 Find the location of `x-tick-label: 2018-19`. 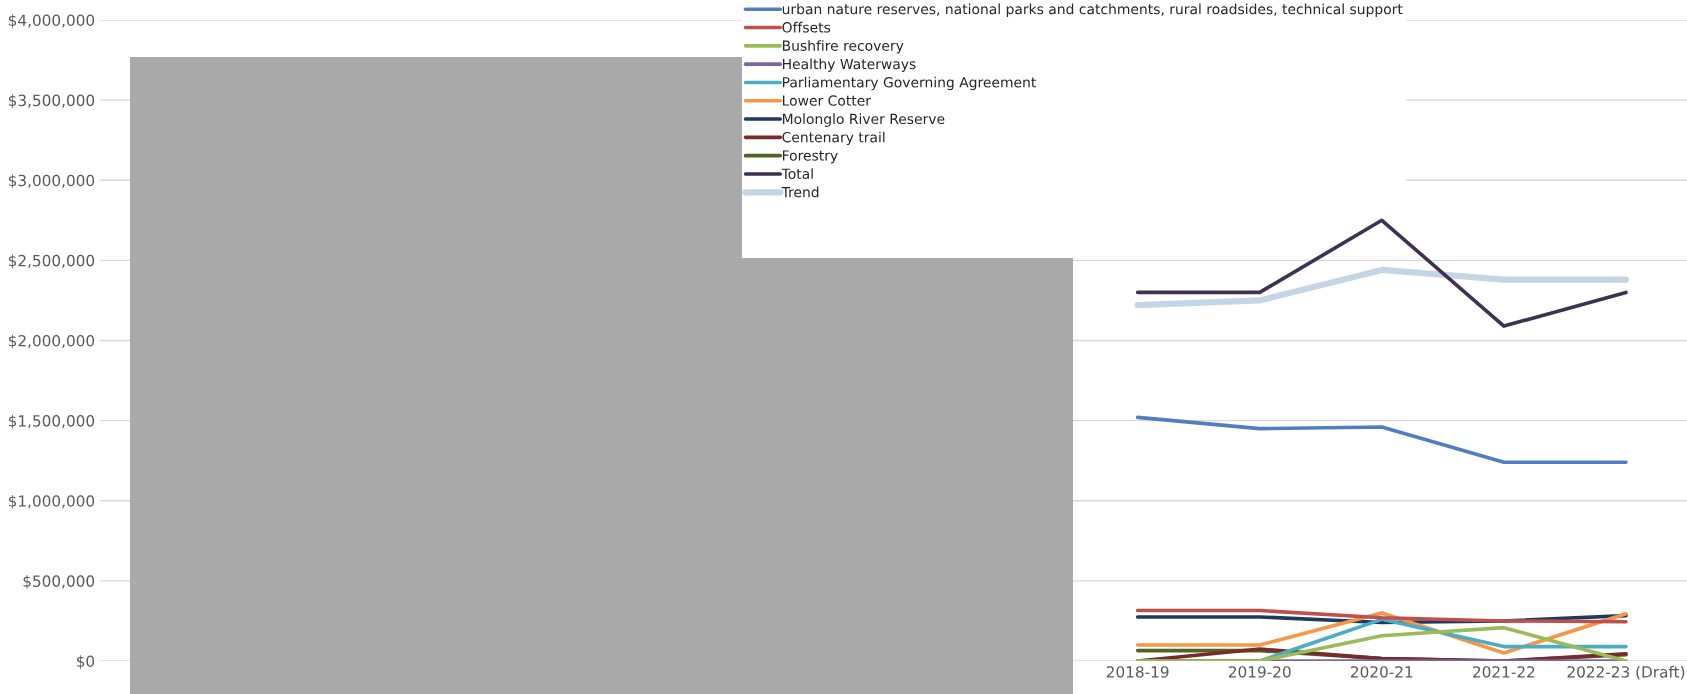

x-tick-label: 2018-19 is located at coordinates (1137, 672).